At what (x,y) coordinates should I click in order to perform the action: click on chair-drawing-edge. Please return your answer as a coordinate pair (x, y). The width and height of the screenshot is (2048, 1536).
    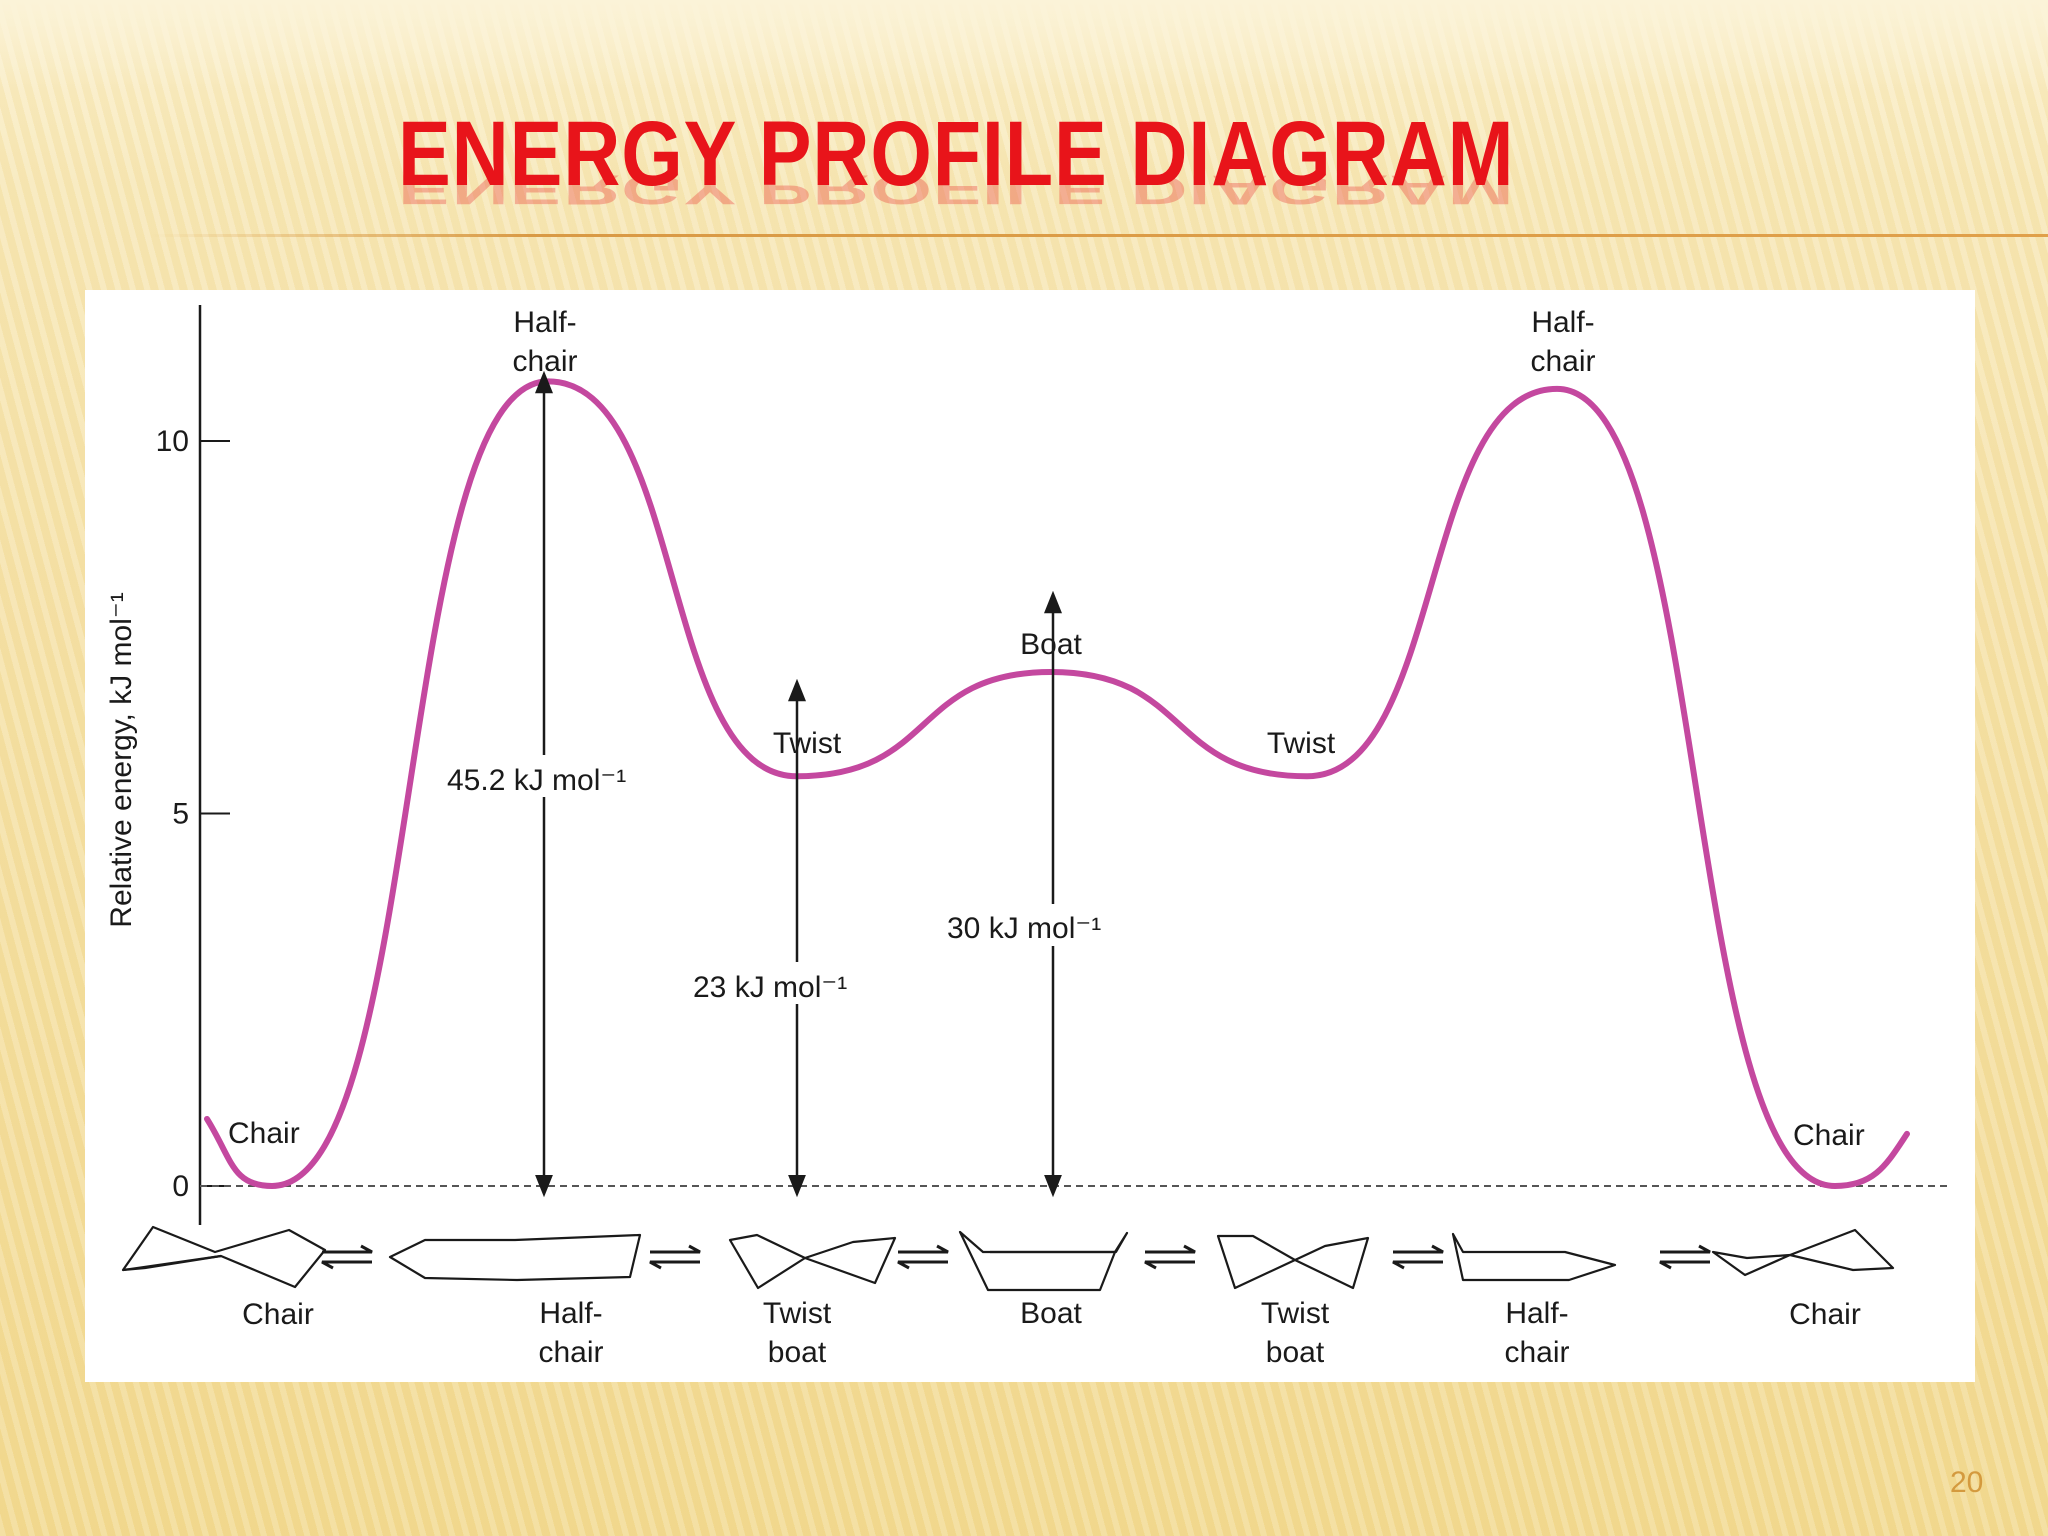
    Looking at the image, I should click on (172, 1263).